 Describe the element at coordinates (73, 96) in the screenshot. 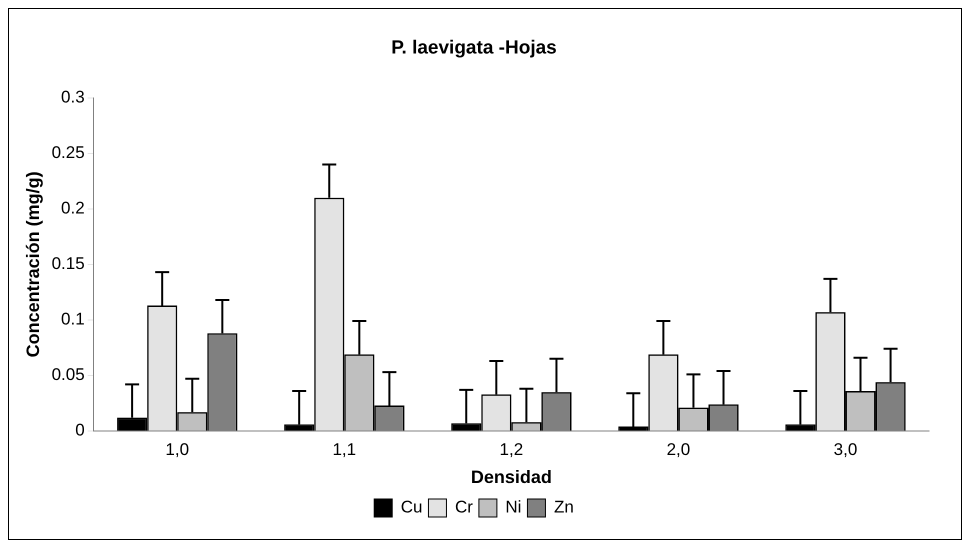

I see `y-tick-label: 0.3` at that location.